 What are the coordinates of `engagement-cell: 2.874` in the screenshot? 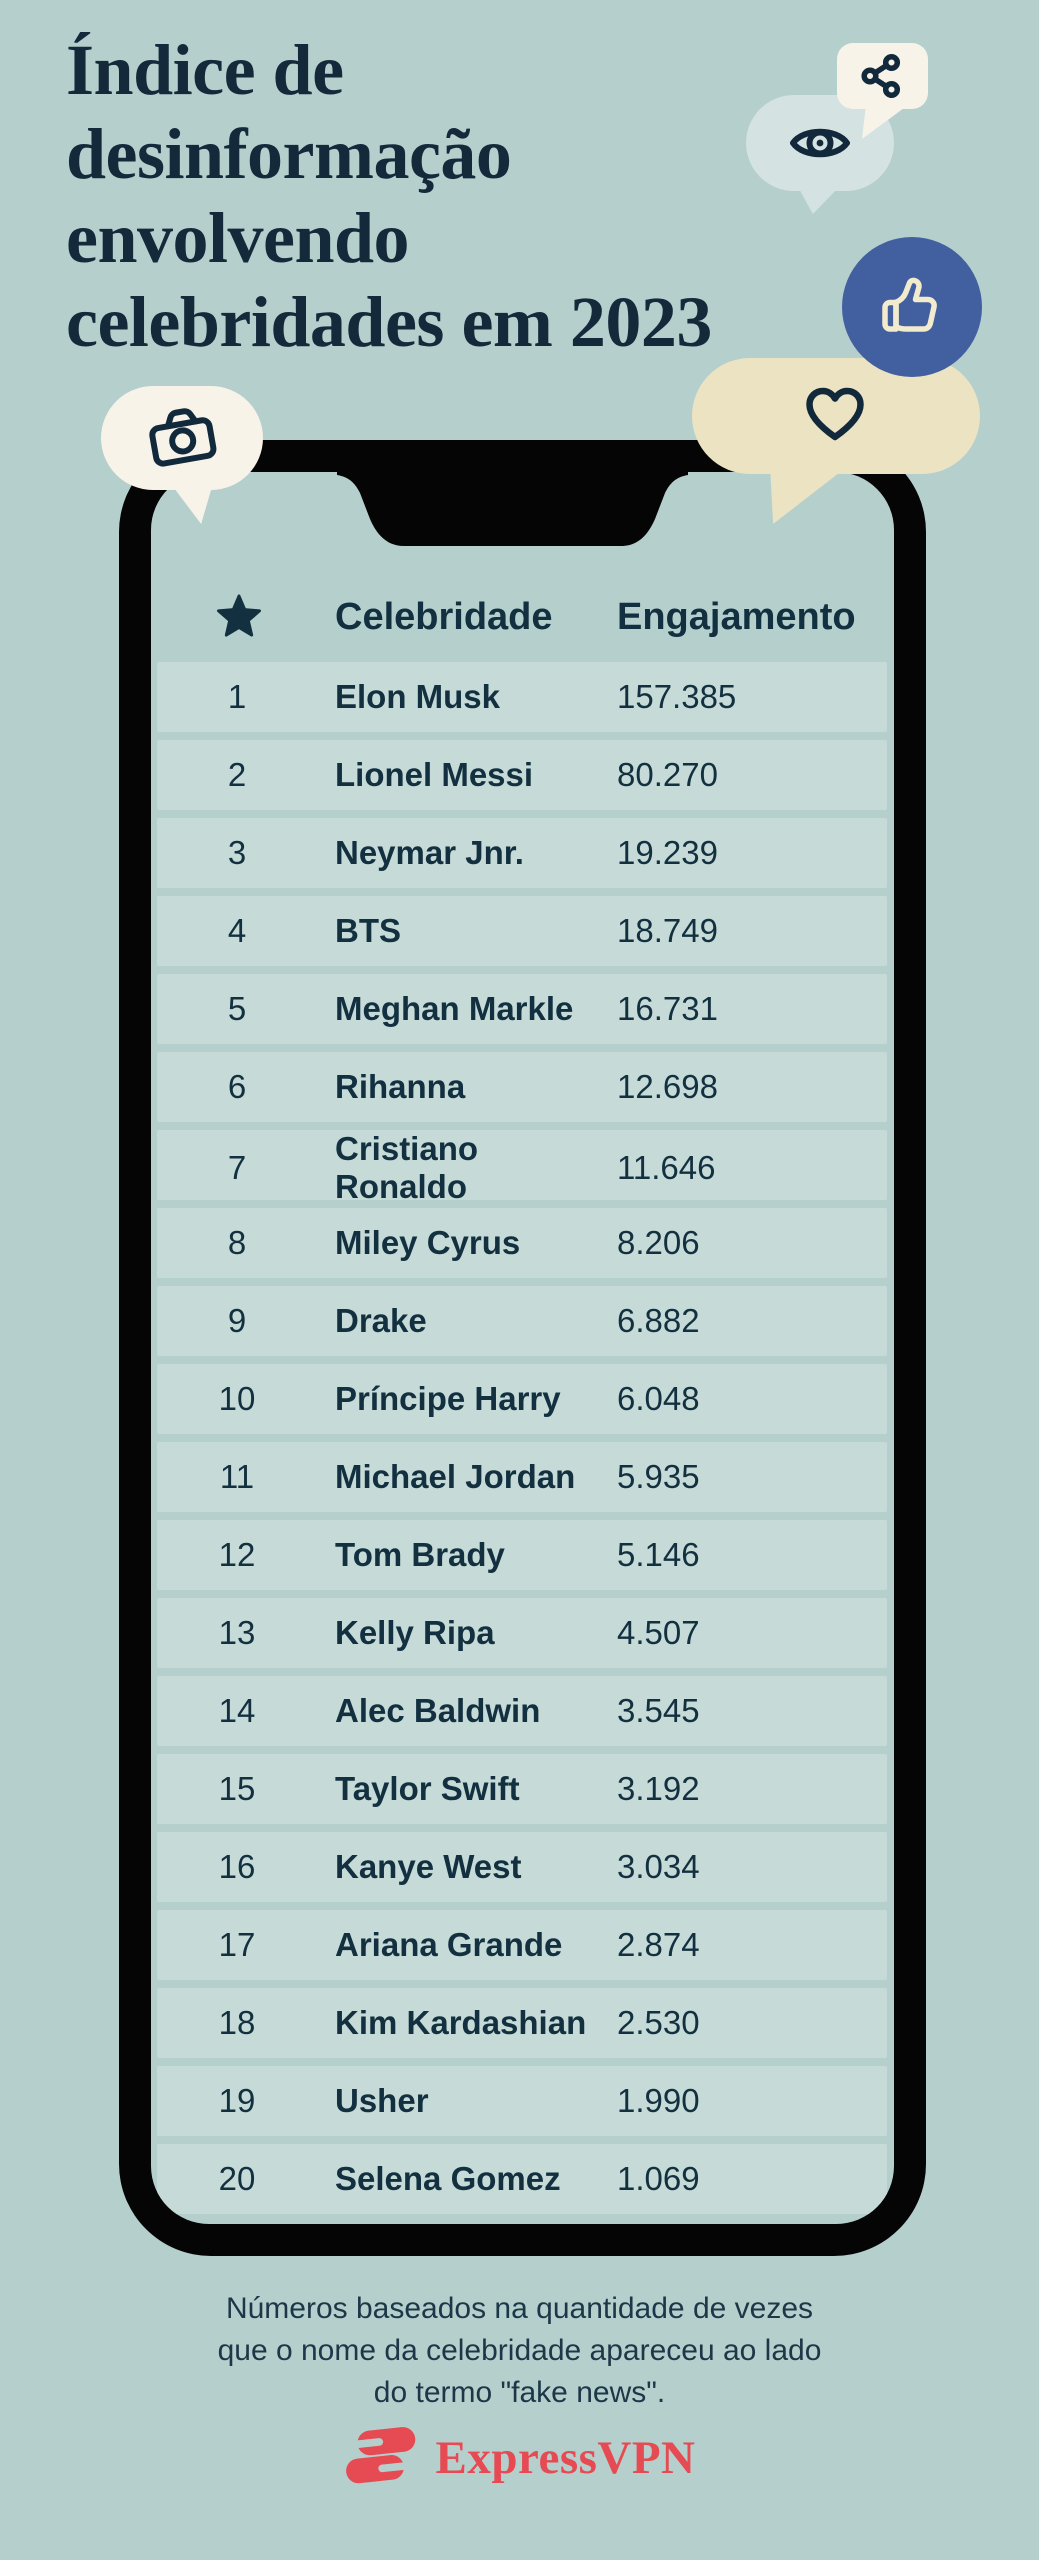 It's located at (658, 1944).